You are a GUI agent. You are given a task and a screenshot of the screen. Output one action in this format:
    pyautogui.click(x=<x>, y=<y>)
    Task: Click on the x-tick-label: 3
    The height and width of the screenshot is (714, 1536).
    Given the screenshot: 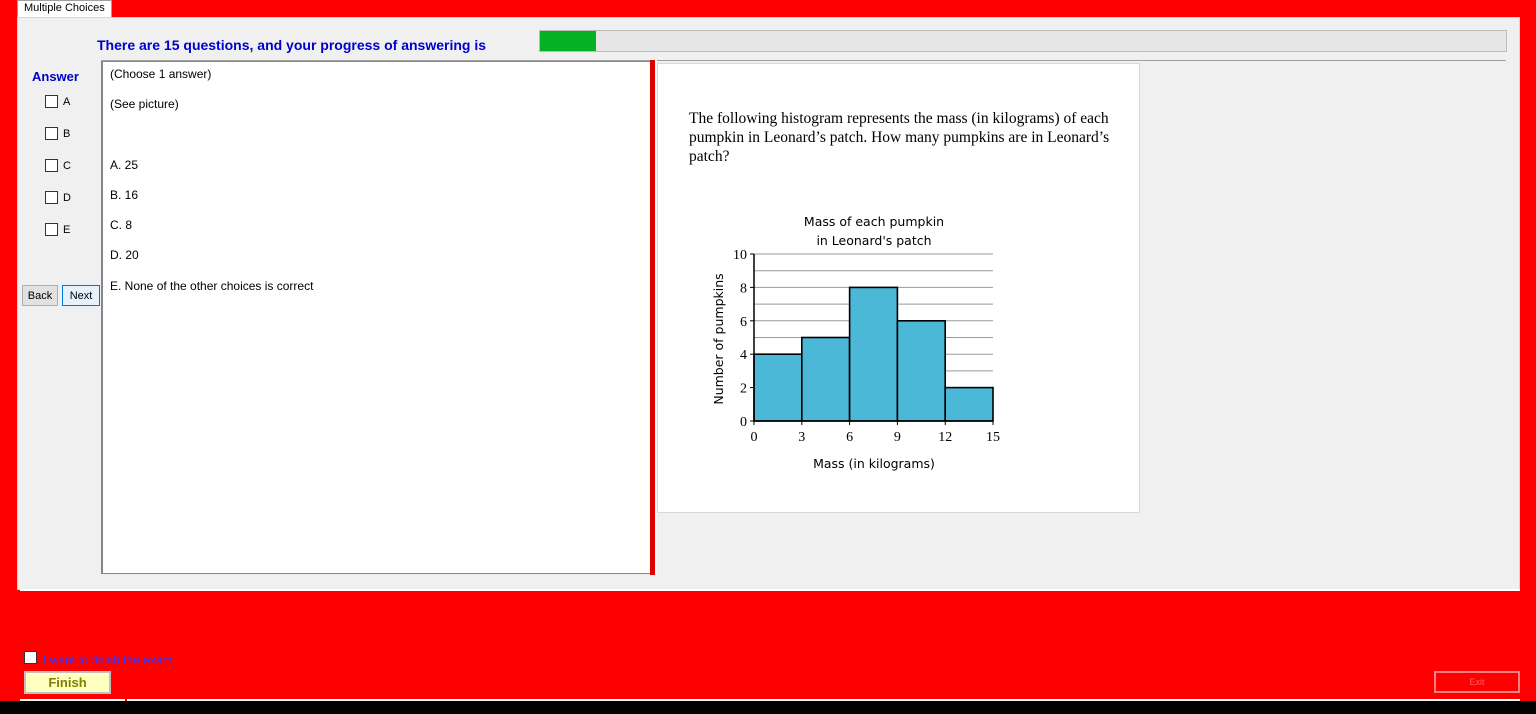 What is the action you would take?
    pyautogui.click(x=801, y=437)
    